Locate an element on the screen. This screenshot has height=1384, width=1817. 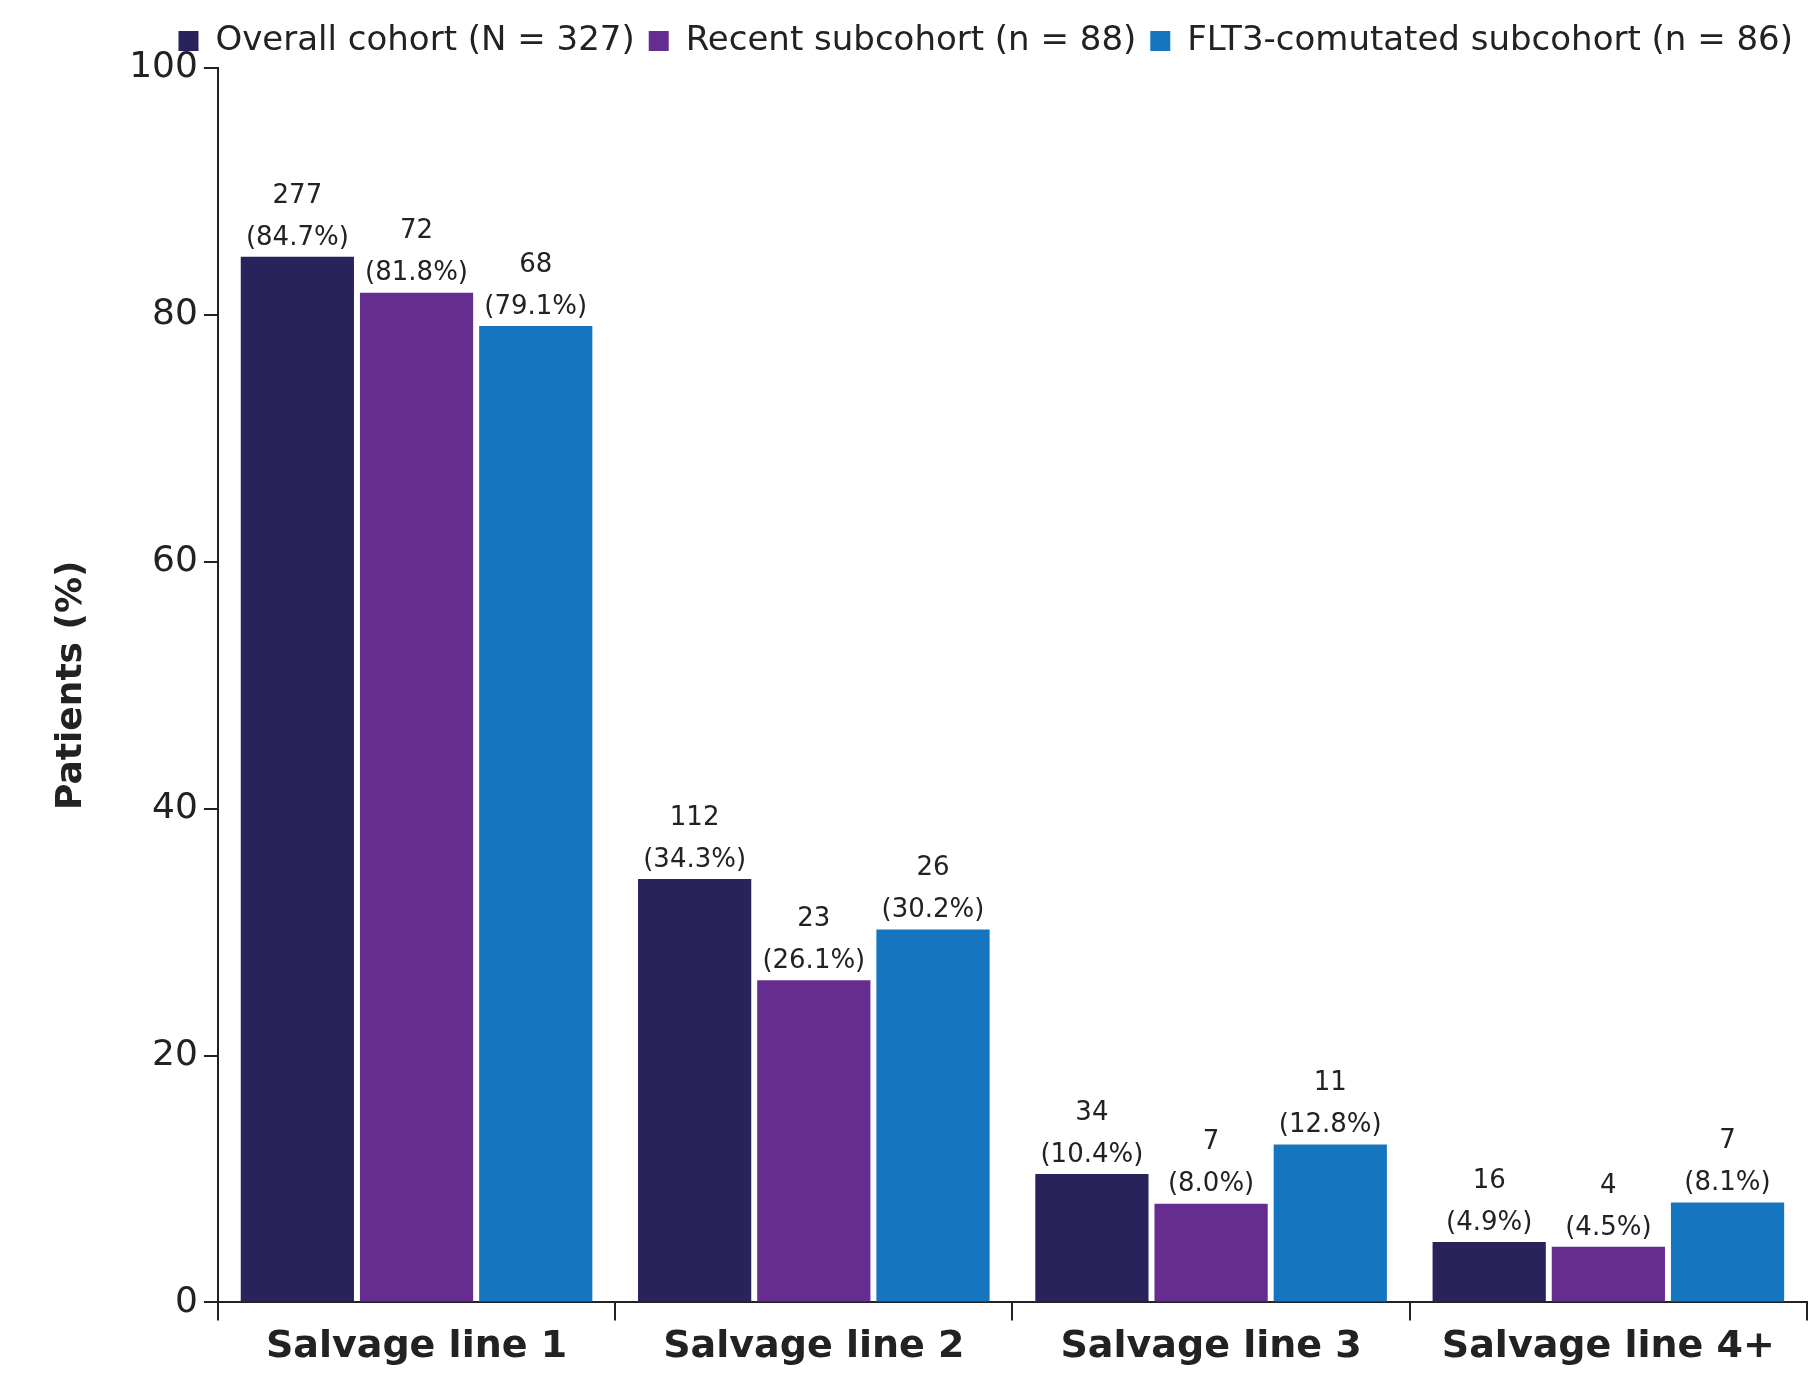
data-label: 7 (8.1%) is located at coordinates (1727, 1160).